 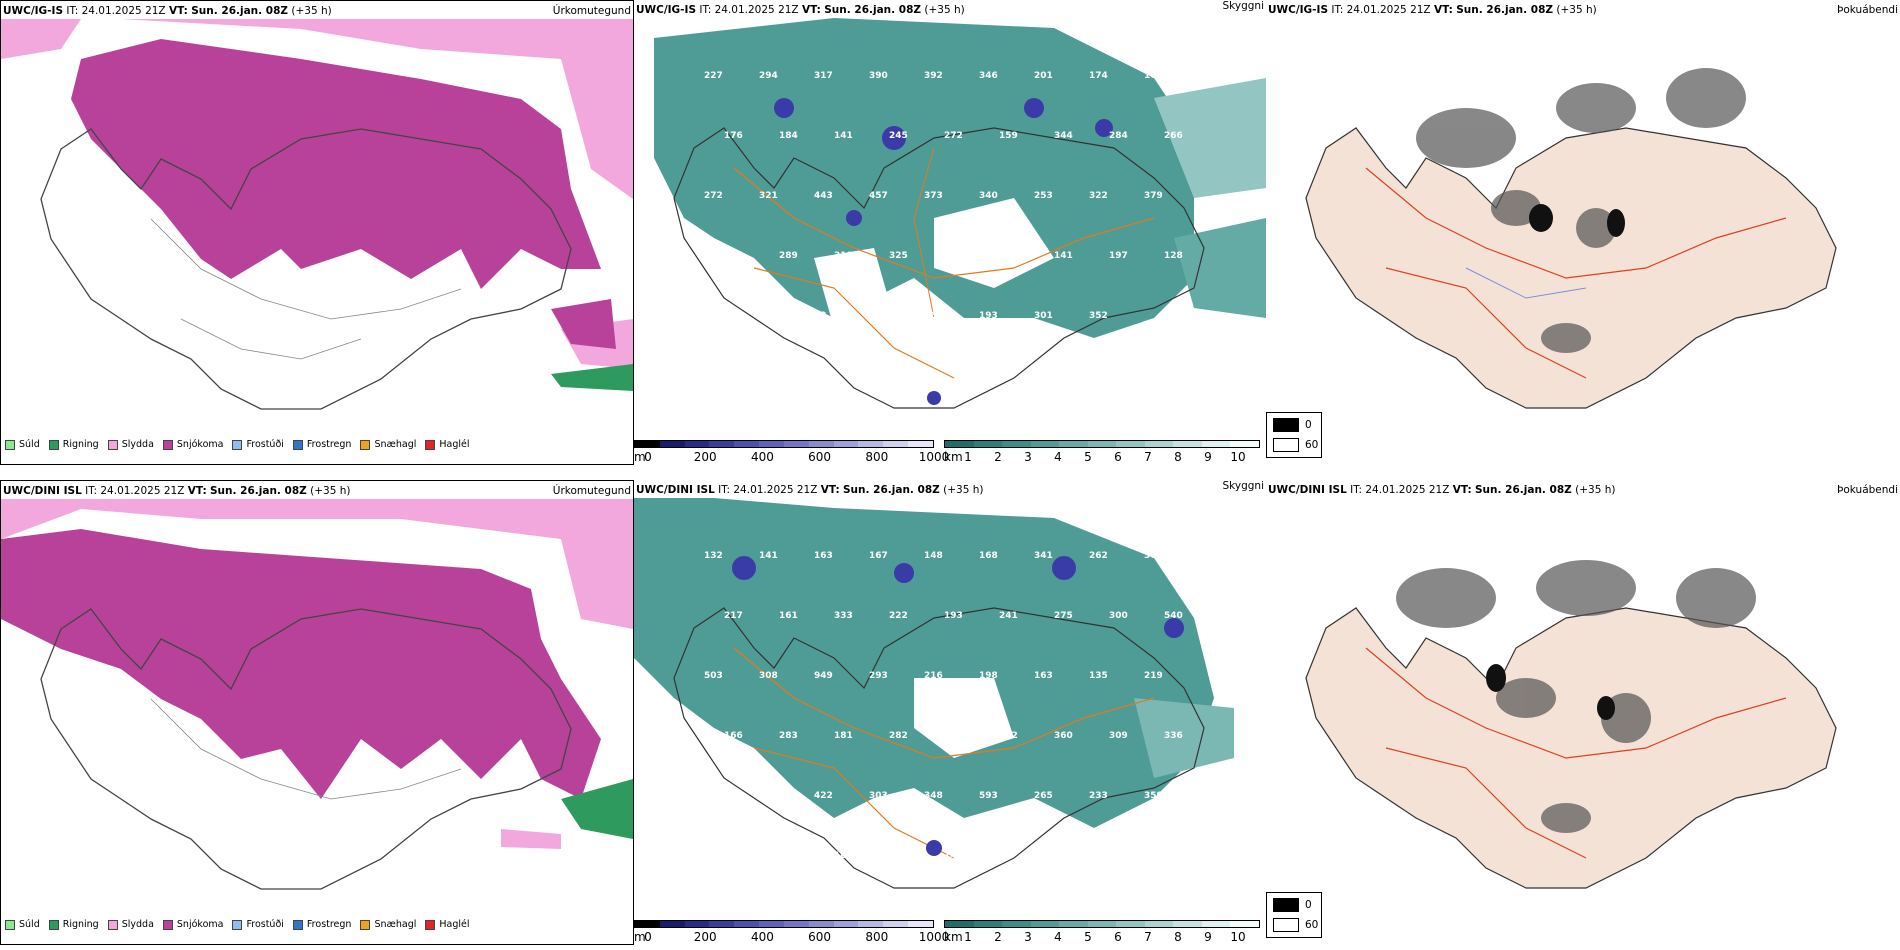 What do you see at coordinates (933, 316) in the screenshot?
I see `ceiling-height-label: 367` at bounding box center [933, 316].